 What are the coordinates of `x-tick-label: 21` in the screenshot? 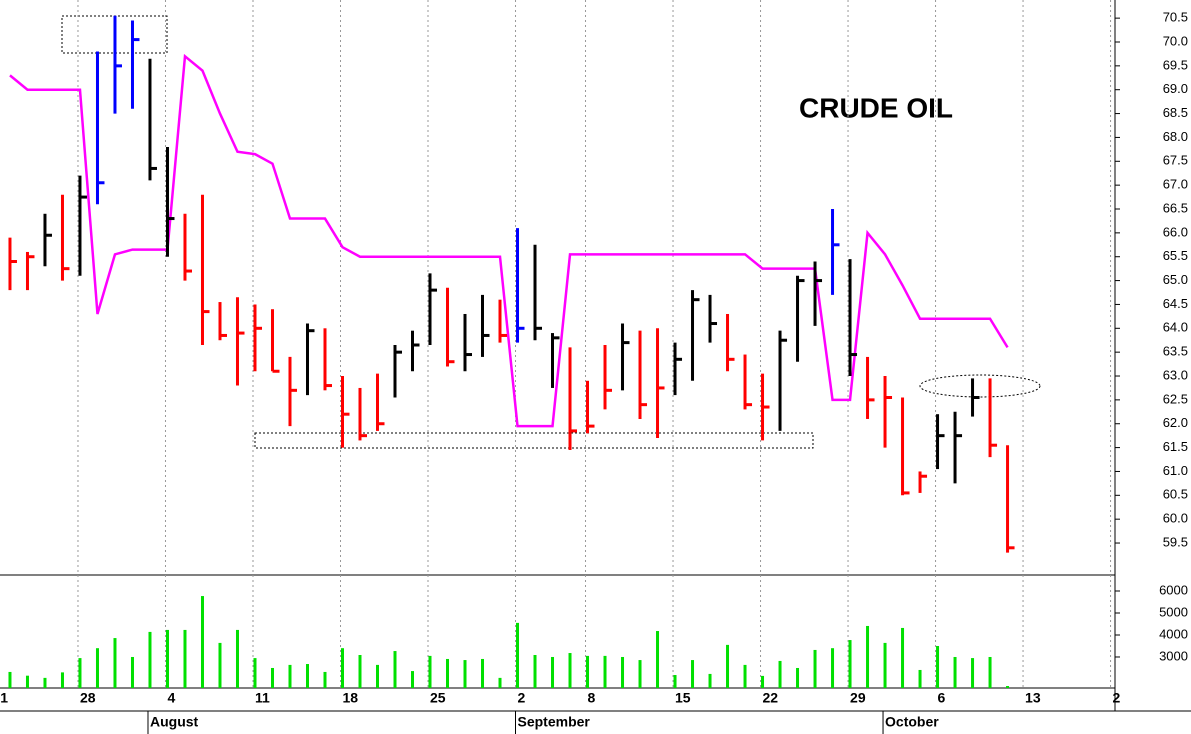 It's located at (4, 698).